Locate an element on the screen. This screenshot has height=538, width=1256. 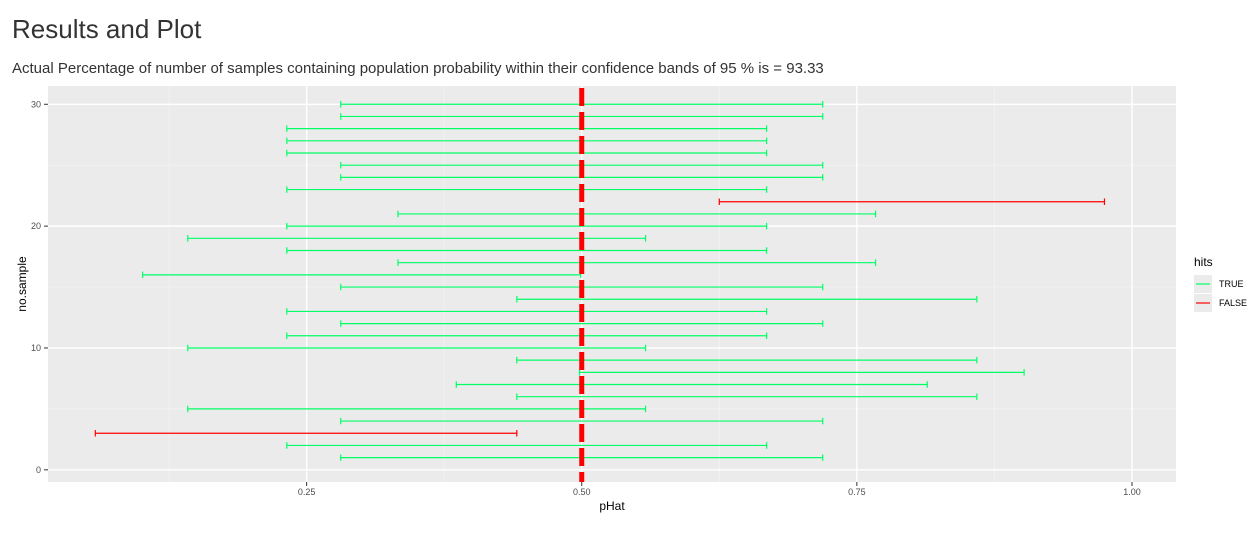
y-tick-label: 0 is located at coordinates (38, 470).